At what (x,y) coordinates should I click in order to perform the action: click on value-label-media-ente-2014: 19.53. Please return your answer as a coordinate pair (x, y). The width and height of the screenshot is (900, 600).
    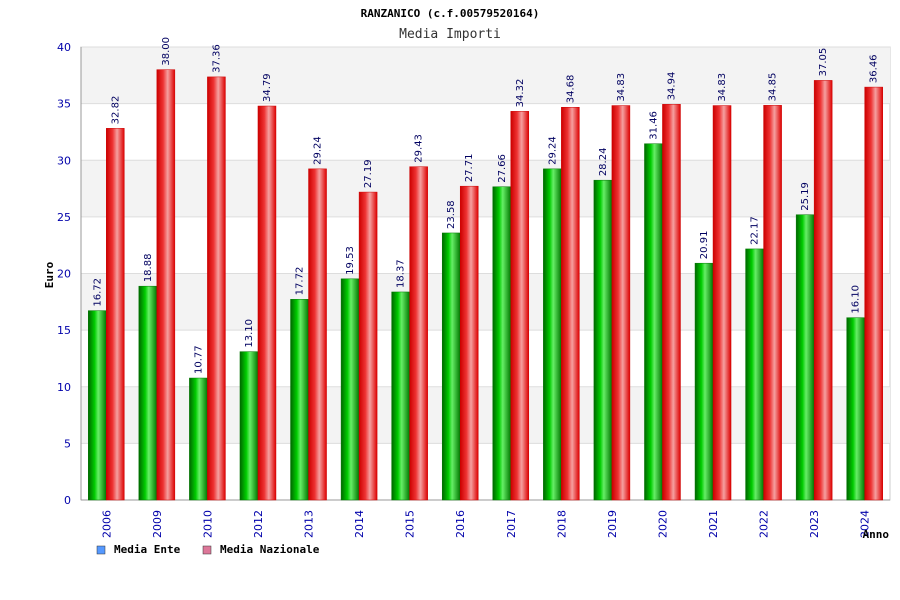
    Looking at the image, I should click on (350, 260).